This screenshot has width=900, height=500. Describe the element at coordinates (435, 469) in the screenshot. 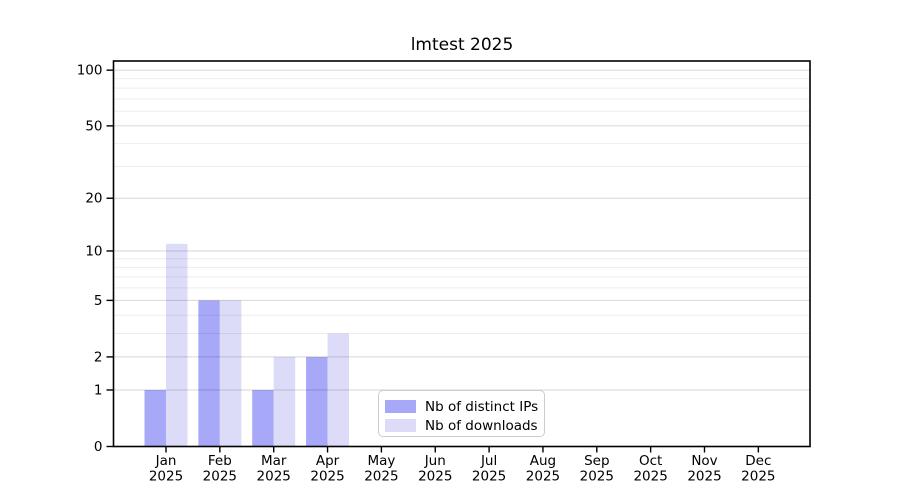

I see `x-tick-label: Jun 2025` at that location.